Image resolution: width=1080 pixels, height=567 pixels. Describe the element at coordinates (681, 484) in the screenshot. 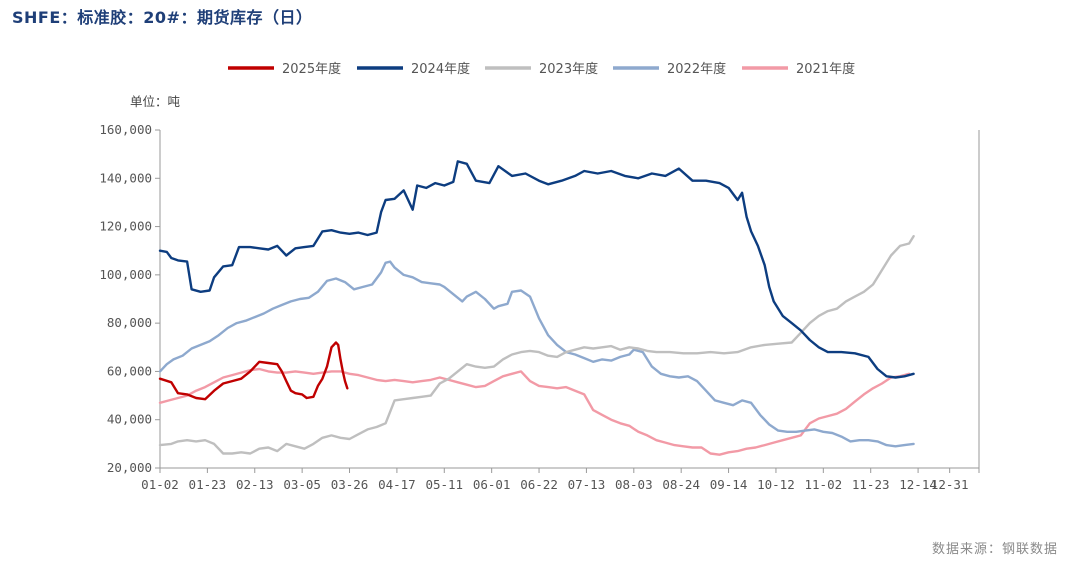

I see `x-tick-label: 08-24` at that location.